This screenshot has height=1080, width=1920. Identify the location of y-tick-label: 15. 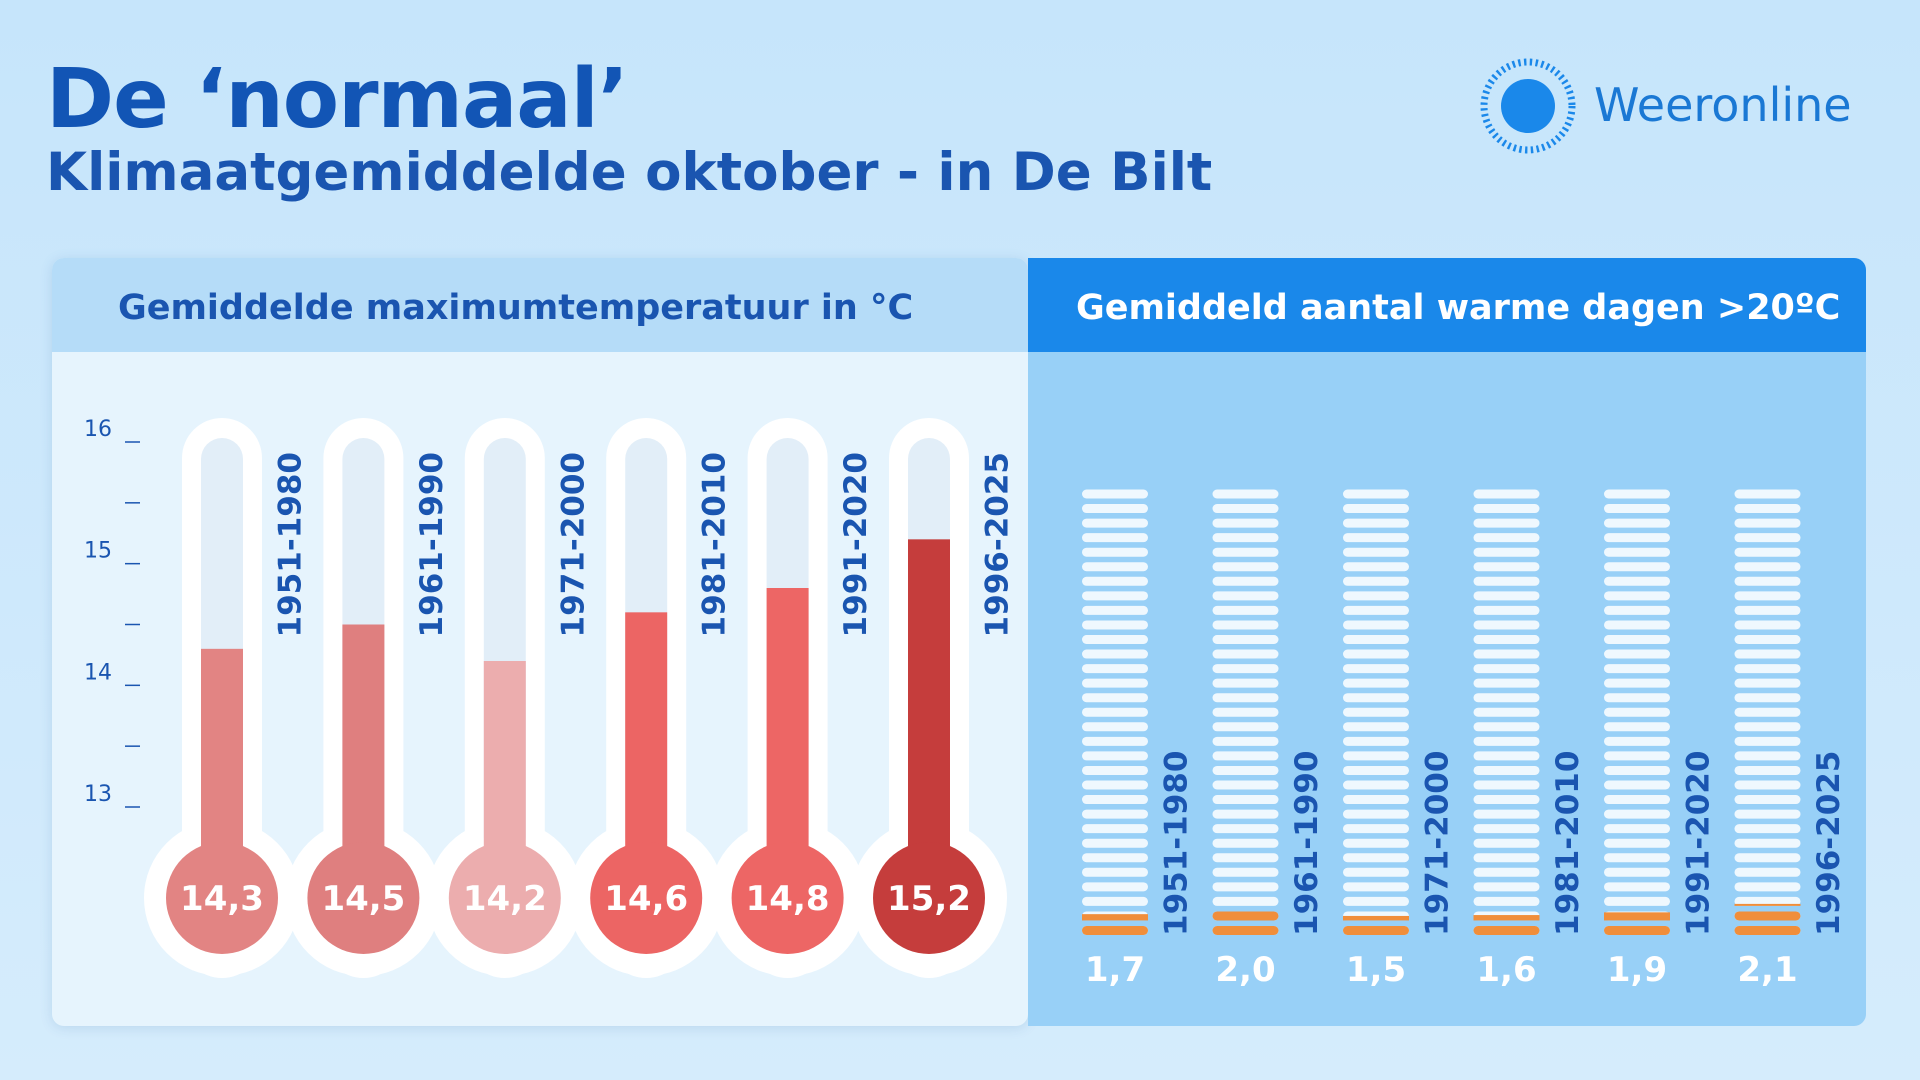
(98, 551).